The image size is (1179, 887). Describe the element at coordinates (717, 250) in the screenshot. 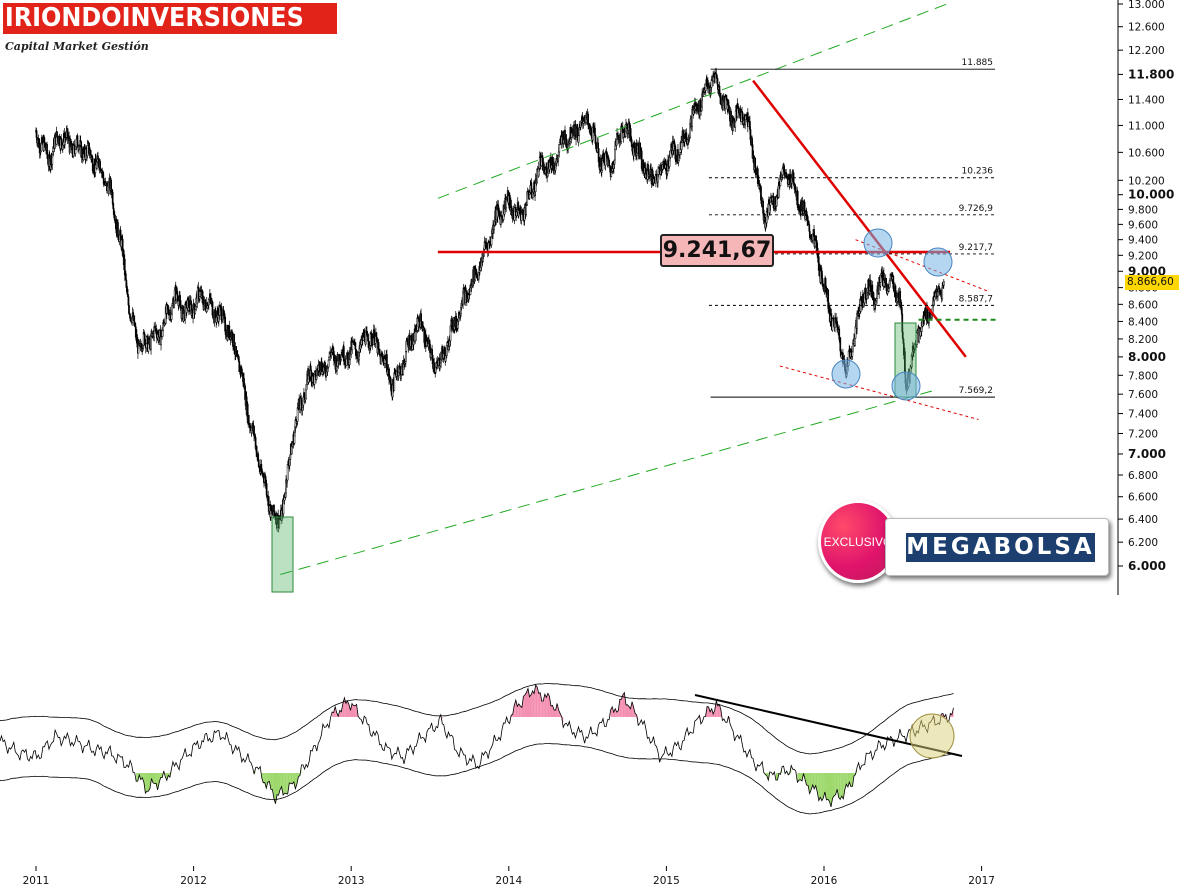

I see `price-callout: 9.241,67` at that location.